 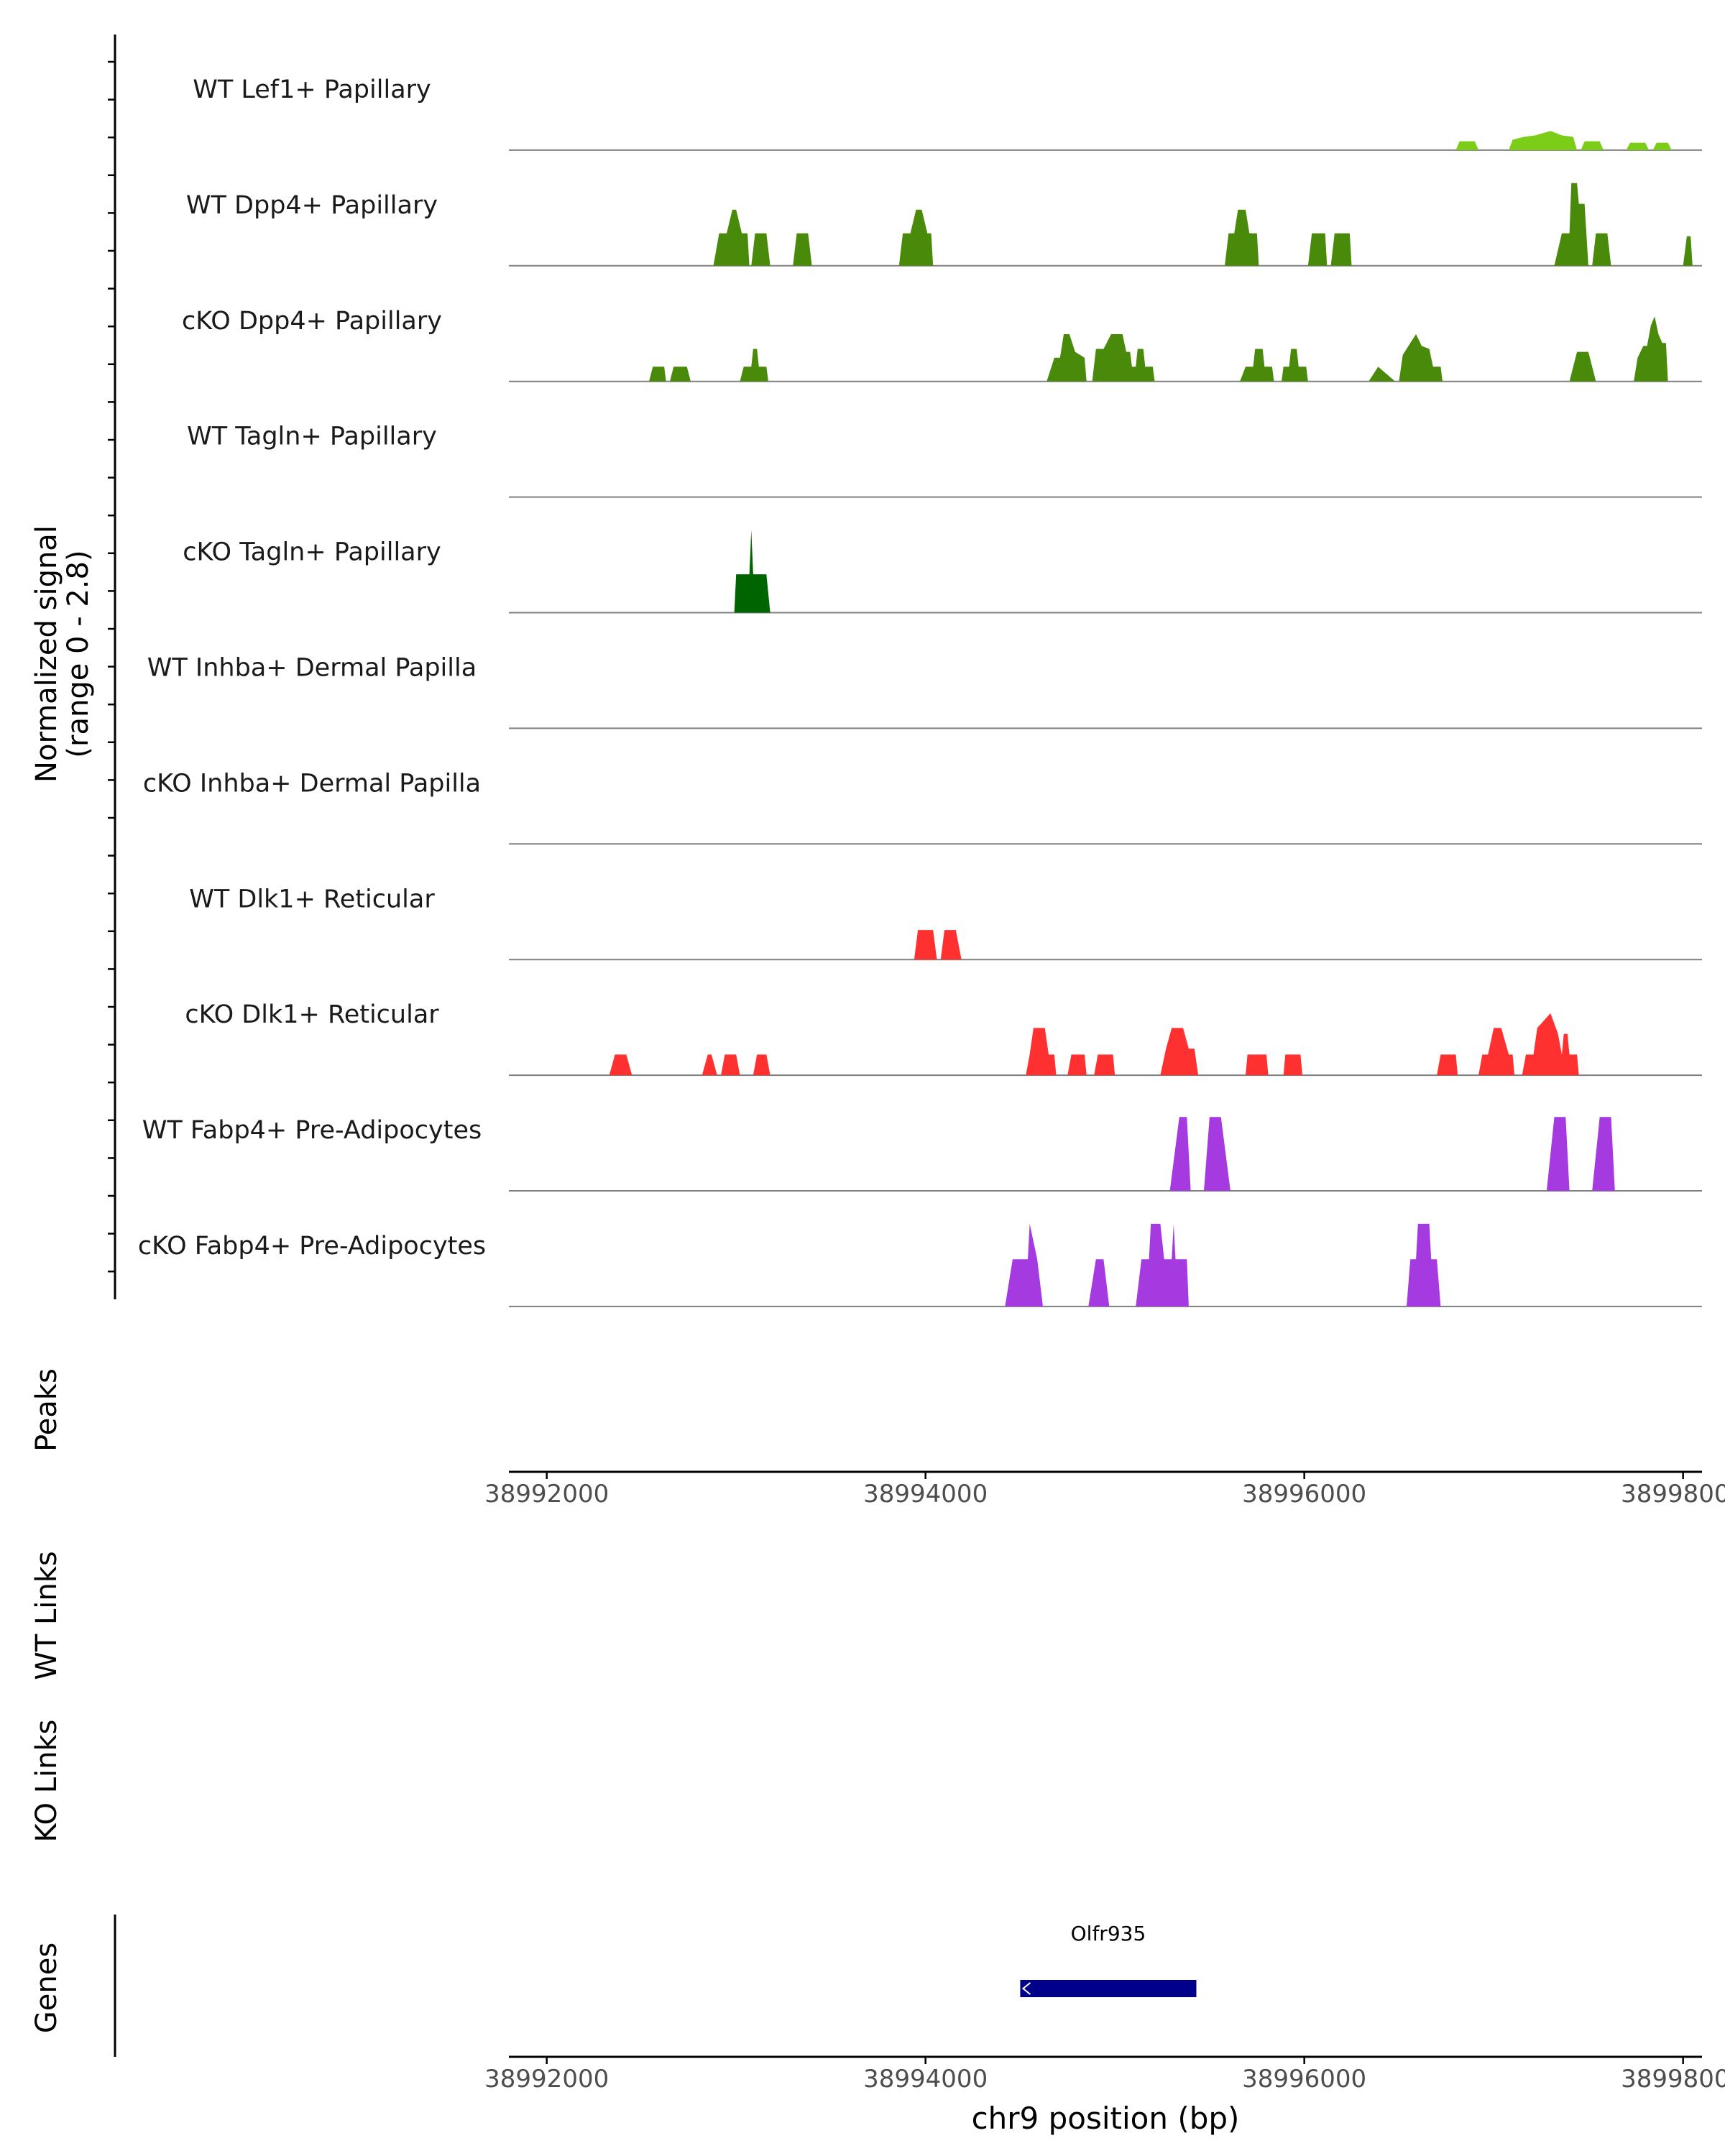 I want to click on track: WT Dlk1+ Reticular, so click(x=945, y=923).